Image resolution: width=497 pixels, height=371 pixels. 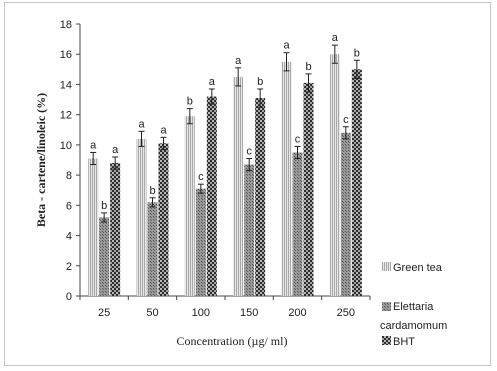 What do you see at coordinates (66, 55) in the screenshot?
I see `y-tick-label: 16` at bounding box center [66, 55].